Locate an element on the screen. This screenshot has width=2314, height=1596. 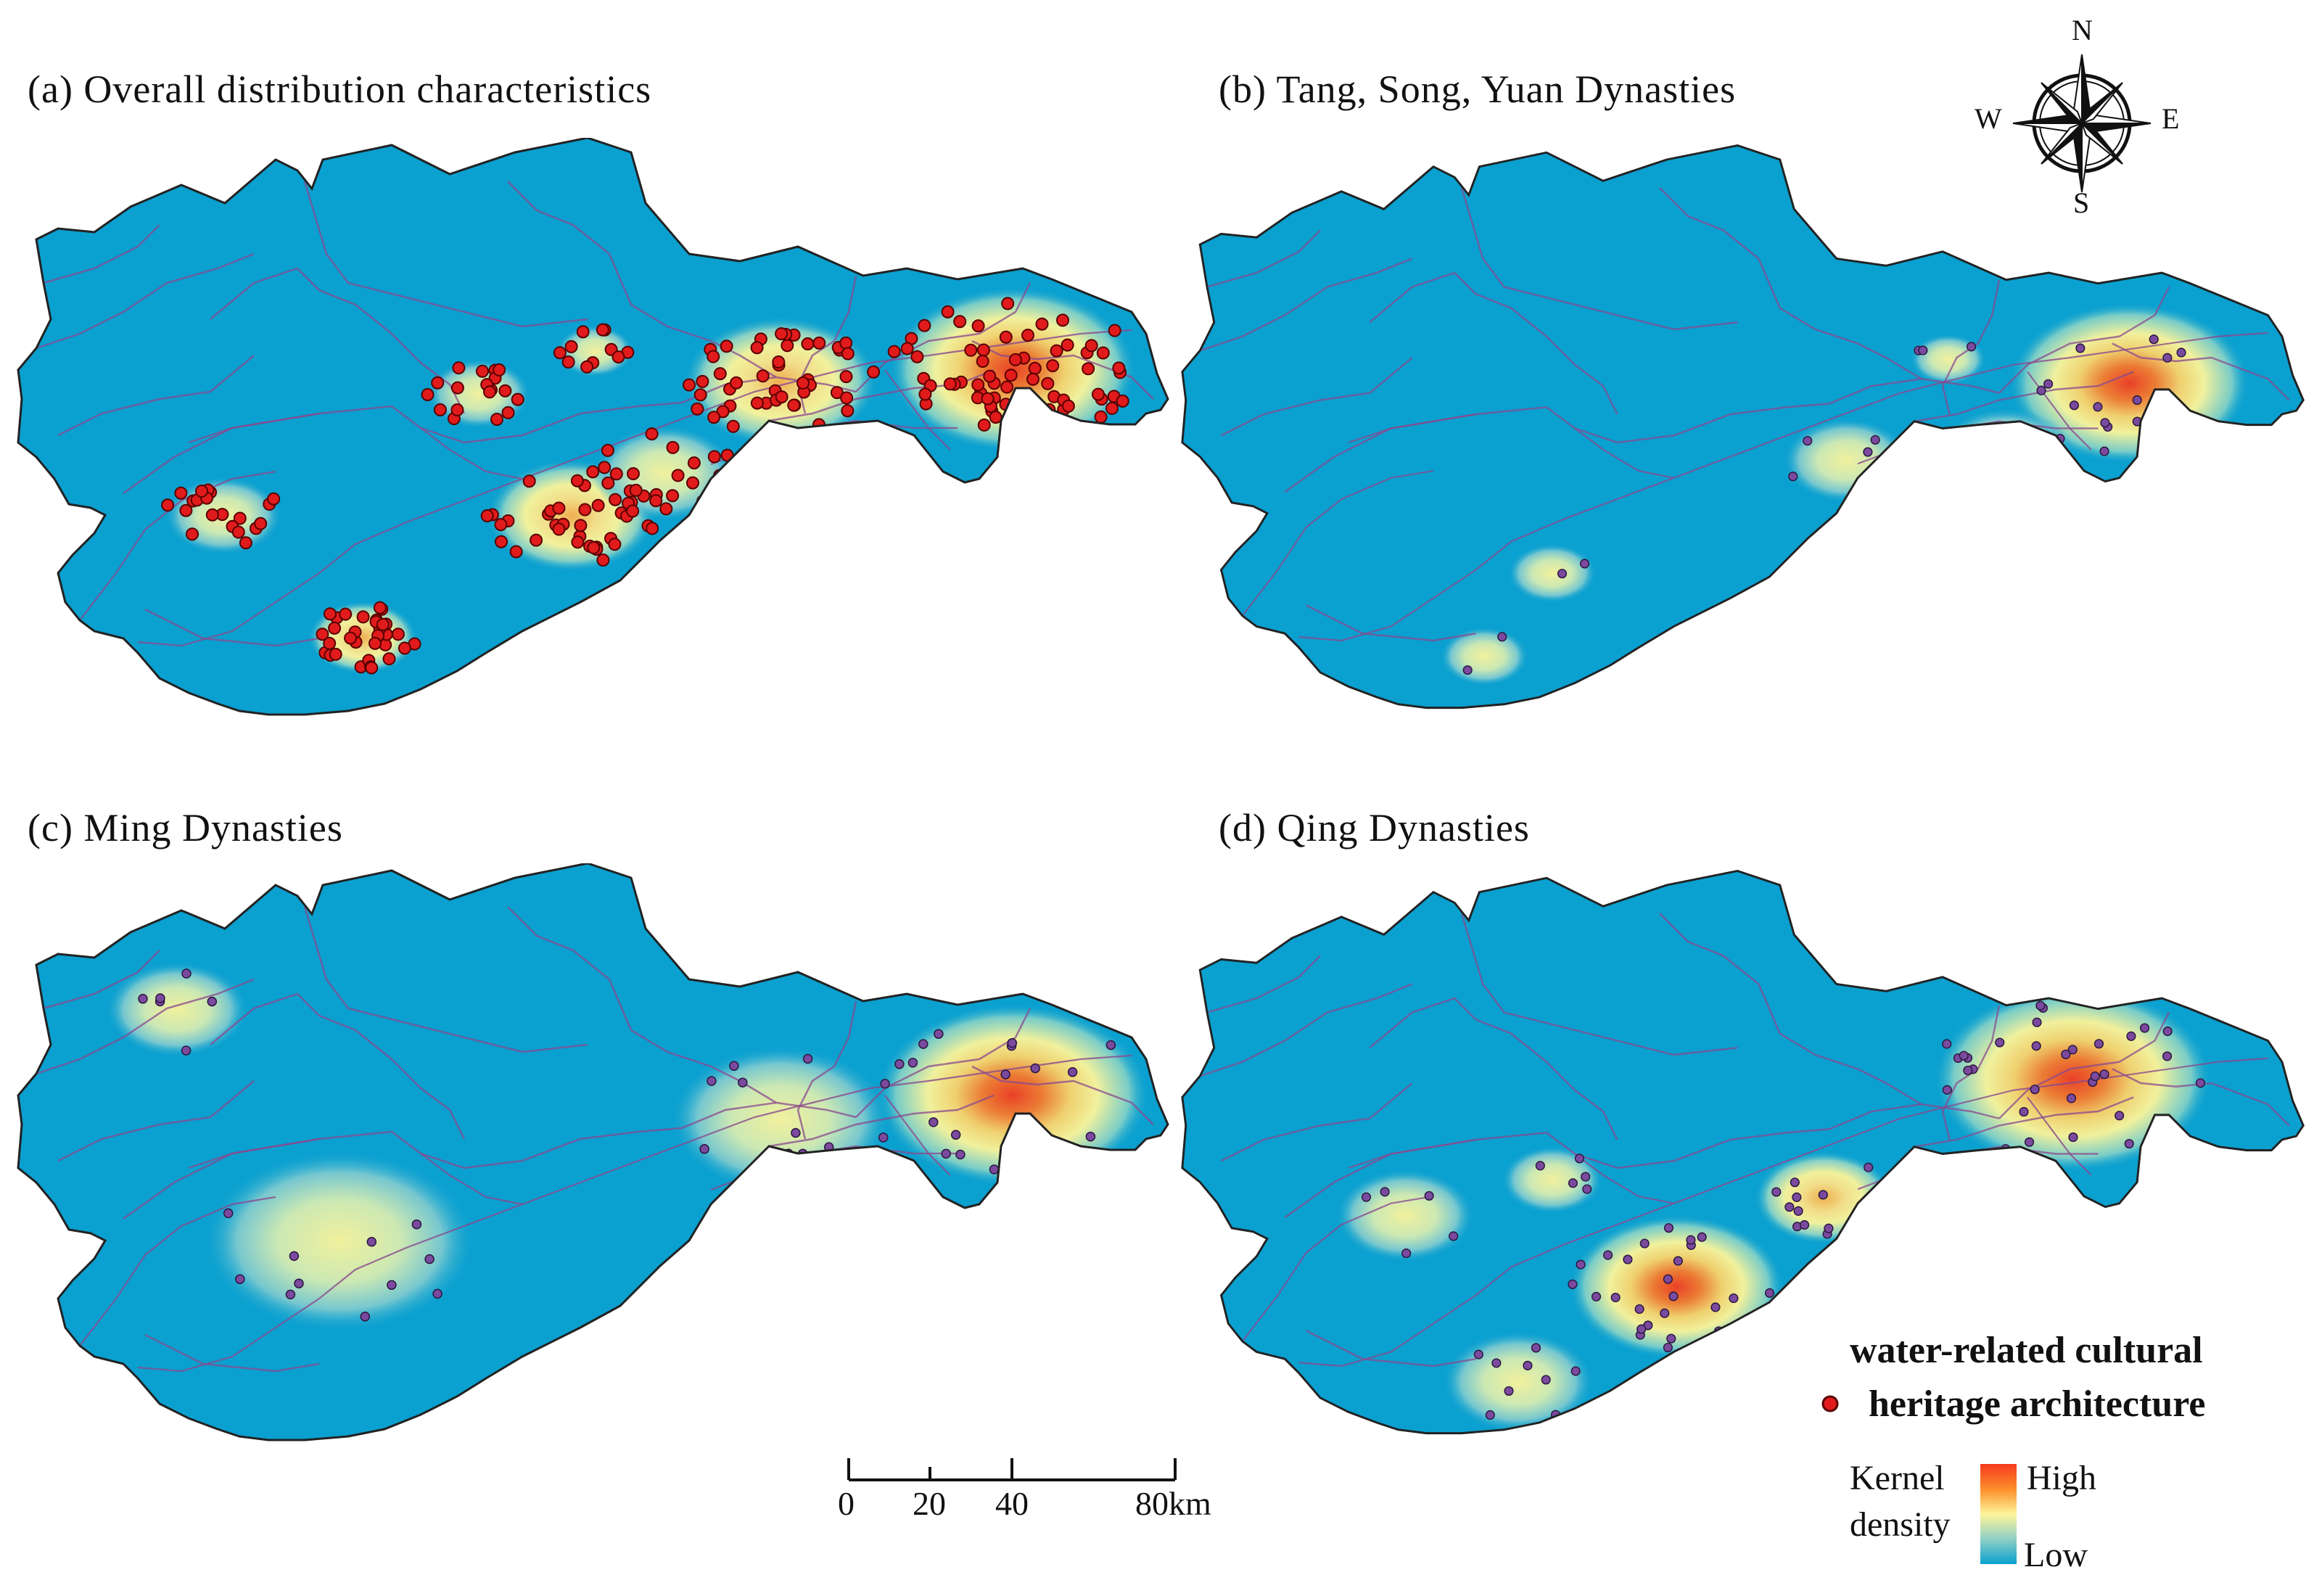
scale-tick-0: 0 is located at coordinates (846, 1503).